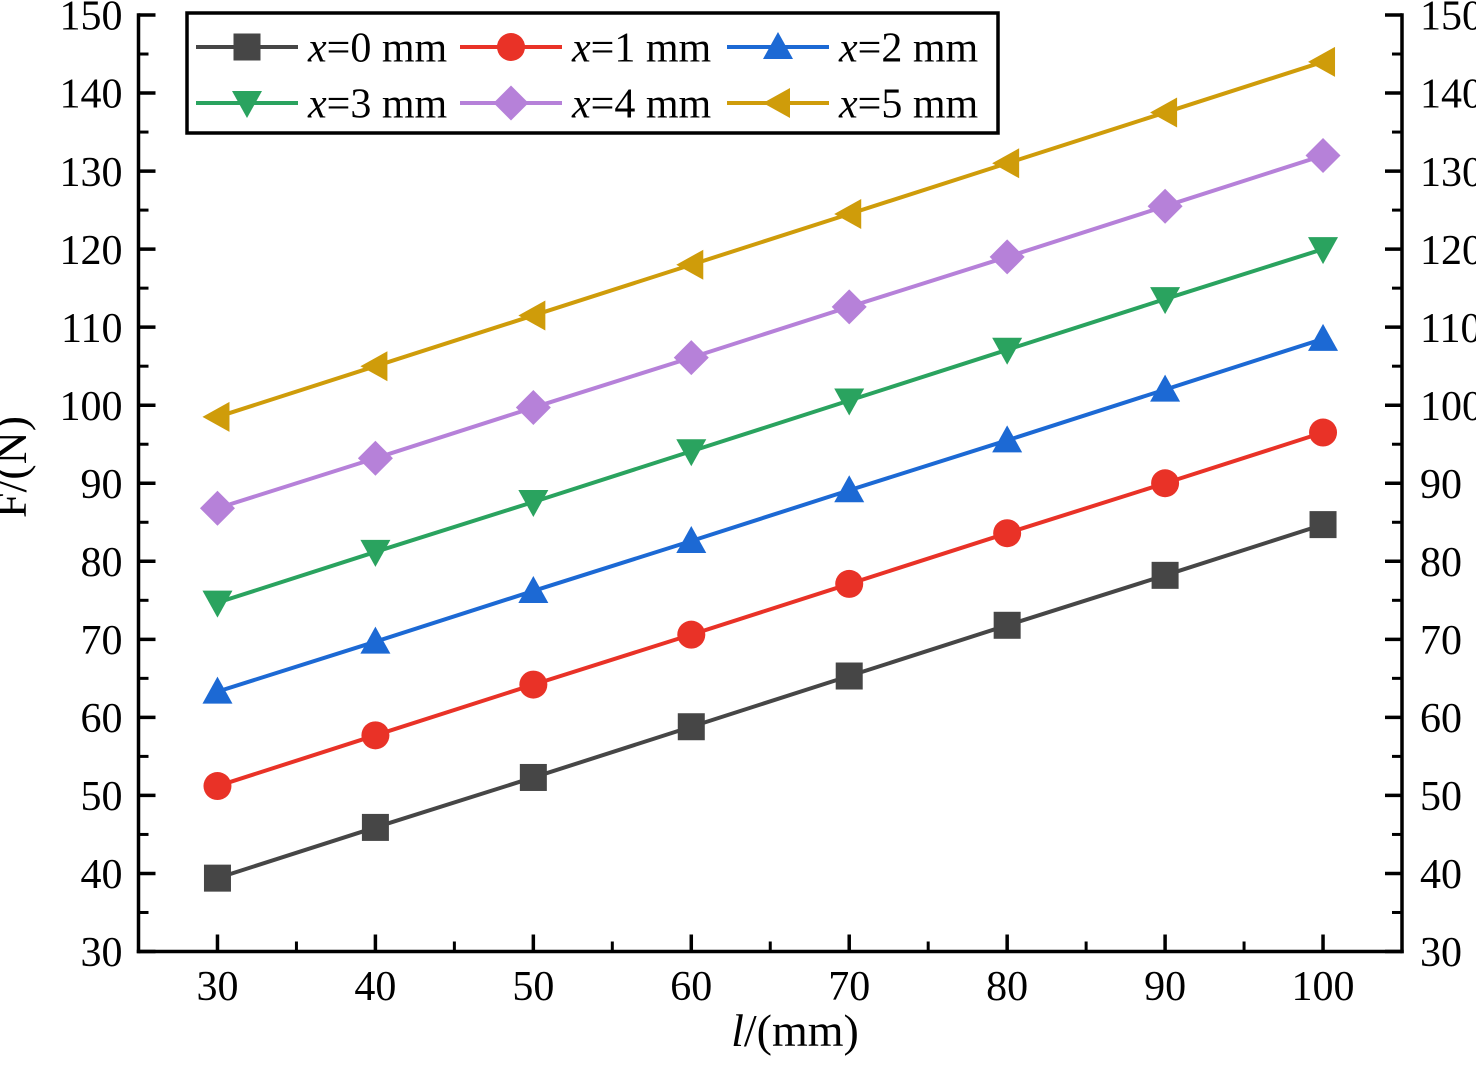 The width and height of the screenshot is (1476, 1067). What do you see at coordinates (641, 49) in the screenshot?
I see `legend-label: x=1 mm` at bounding box center [641, 49].